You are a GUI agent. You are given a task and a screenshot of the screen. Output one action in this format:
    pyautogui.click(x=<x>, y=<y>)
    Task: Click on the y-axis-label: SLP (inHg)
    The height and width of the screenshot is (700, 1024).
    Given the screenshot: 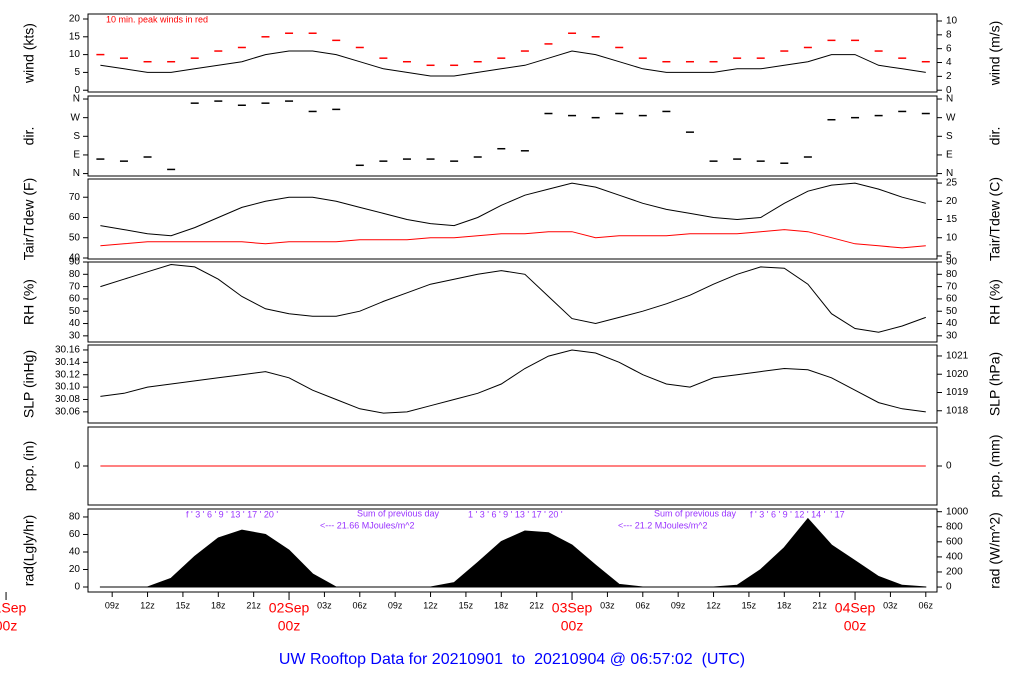 What is the action you would take?
    pyautogui.click(x=29, y=384)
    